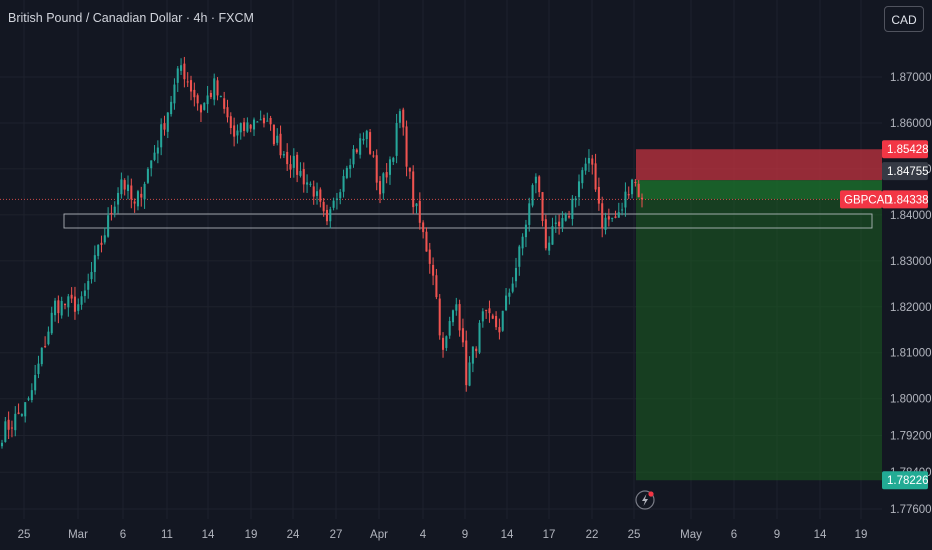 The height and width of the screenshot is (550, 932). What do you see at coordinates (645, 500) in the screenshot?
I see `lightning-alert-icon` at bounding box center [645, 500].